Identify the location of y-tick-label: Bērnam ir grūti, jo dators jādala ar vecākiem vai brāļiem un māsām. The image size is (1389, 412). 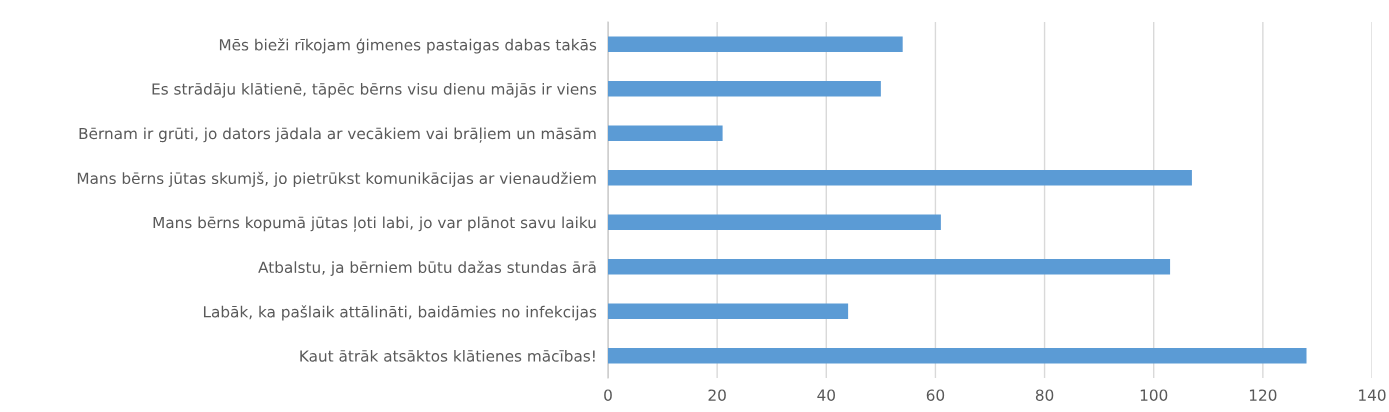
(337, 135).